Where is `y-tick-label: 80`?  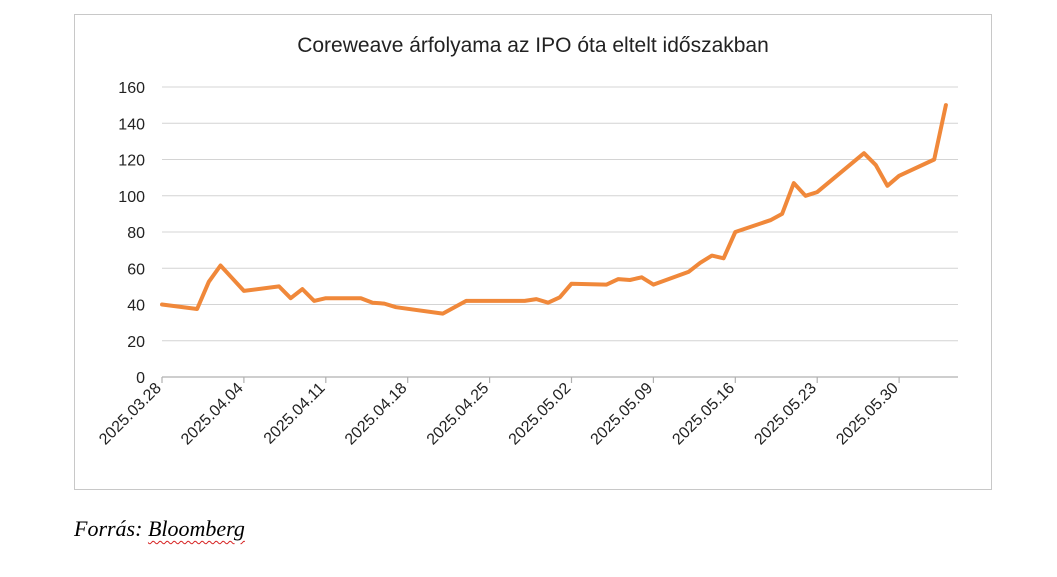
y-tick-label: 80 is located at coordinates (136, 233).